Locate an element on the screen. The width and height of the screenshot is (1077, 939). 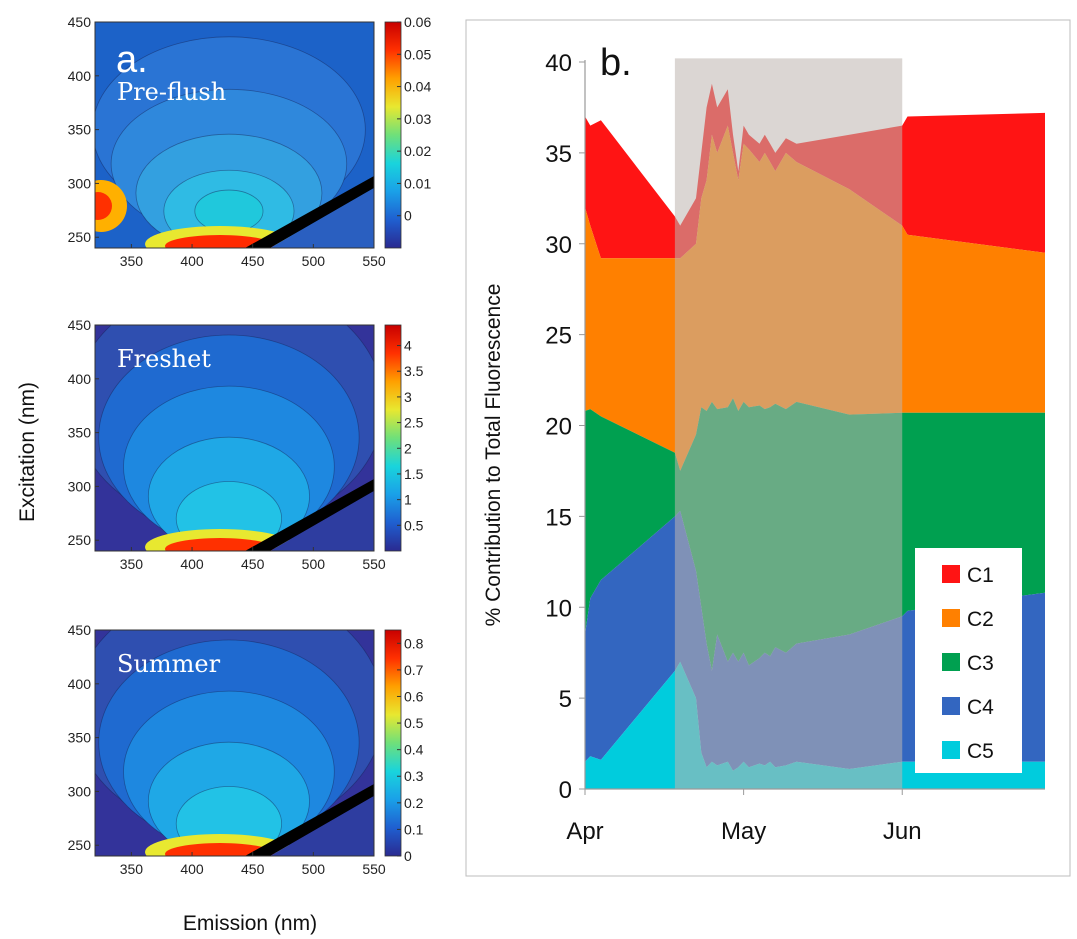
peak-left-core is located at coordinates (103, 206).